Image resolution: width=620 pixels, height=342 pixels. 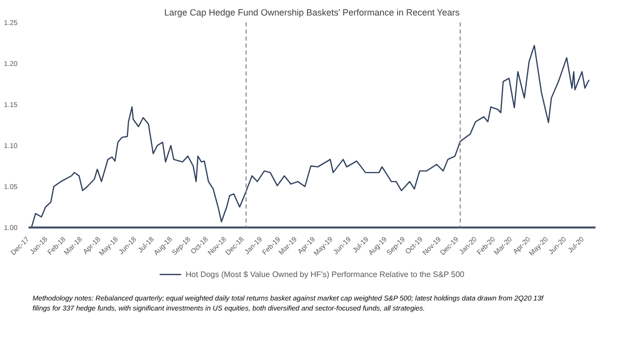 What do you see at coordinates (312, 13) in the screenshot?
I see `chart-title: Large Cap Hedge Fund Ownership Baskets' Performance in Recent Years` at bounding box center [312, 13].